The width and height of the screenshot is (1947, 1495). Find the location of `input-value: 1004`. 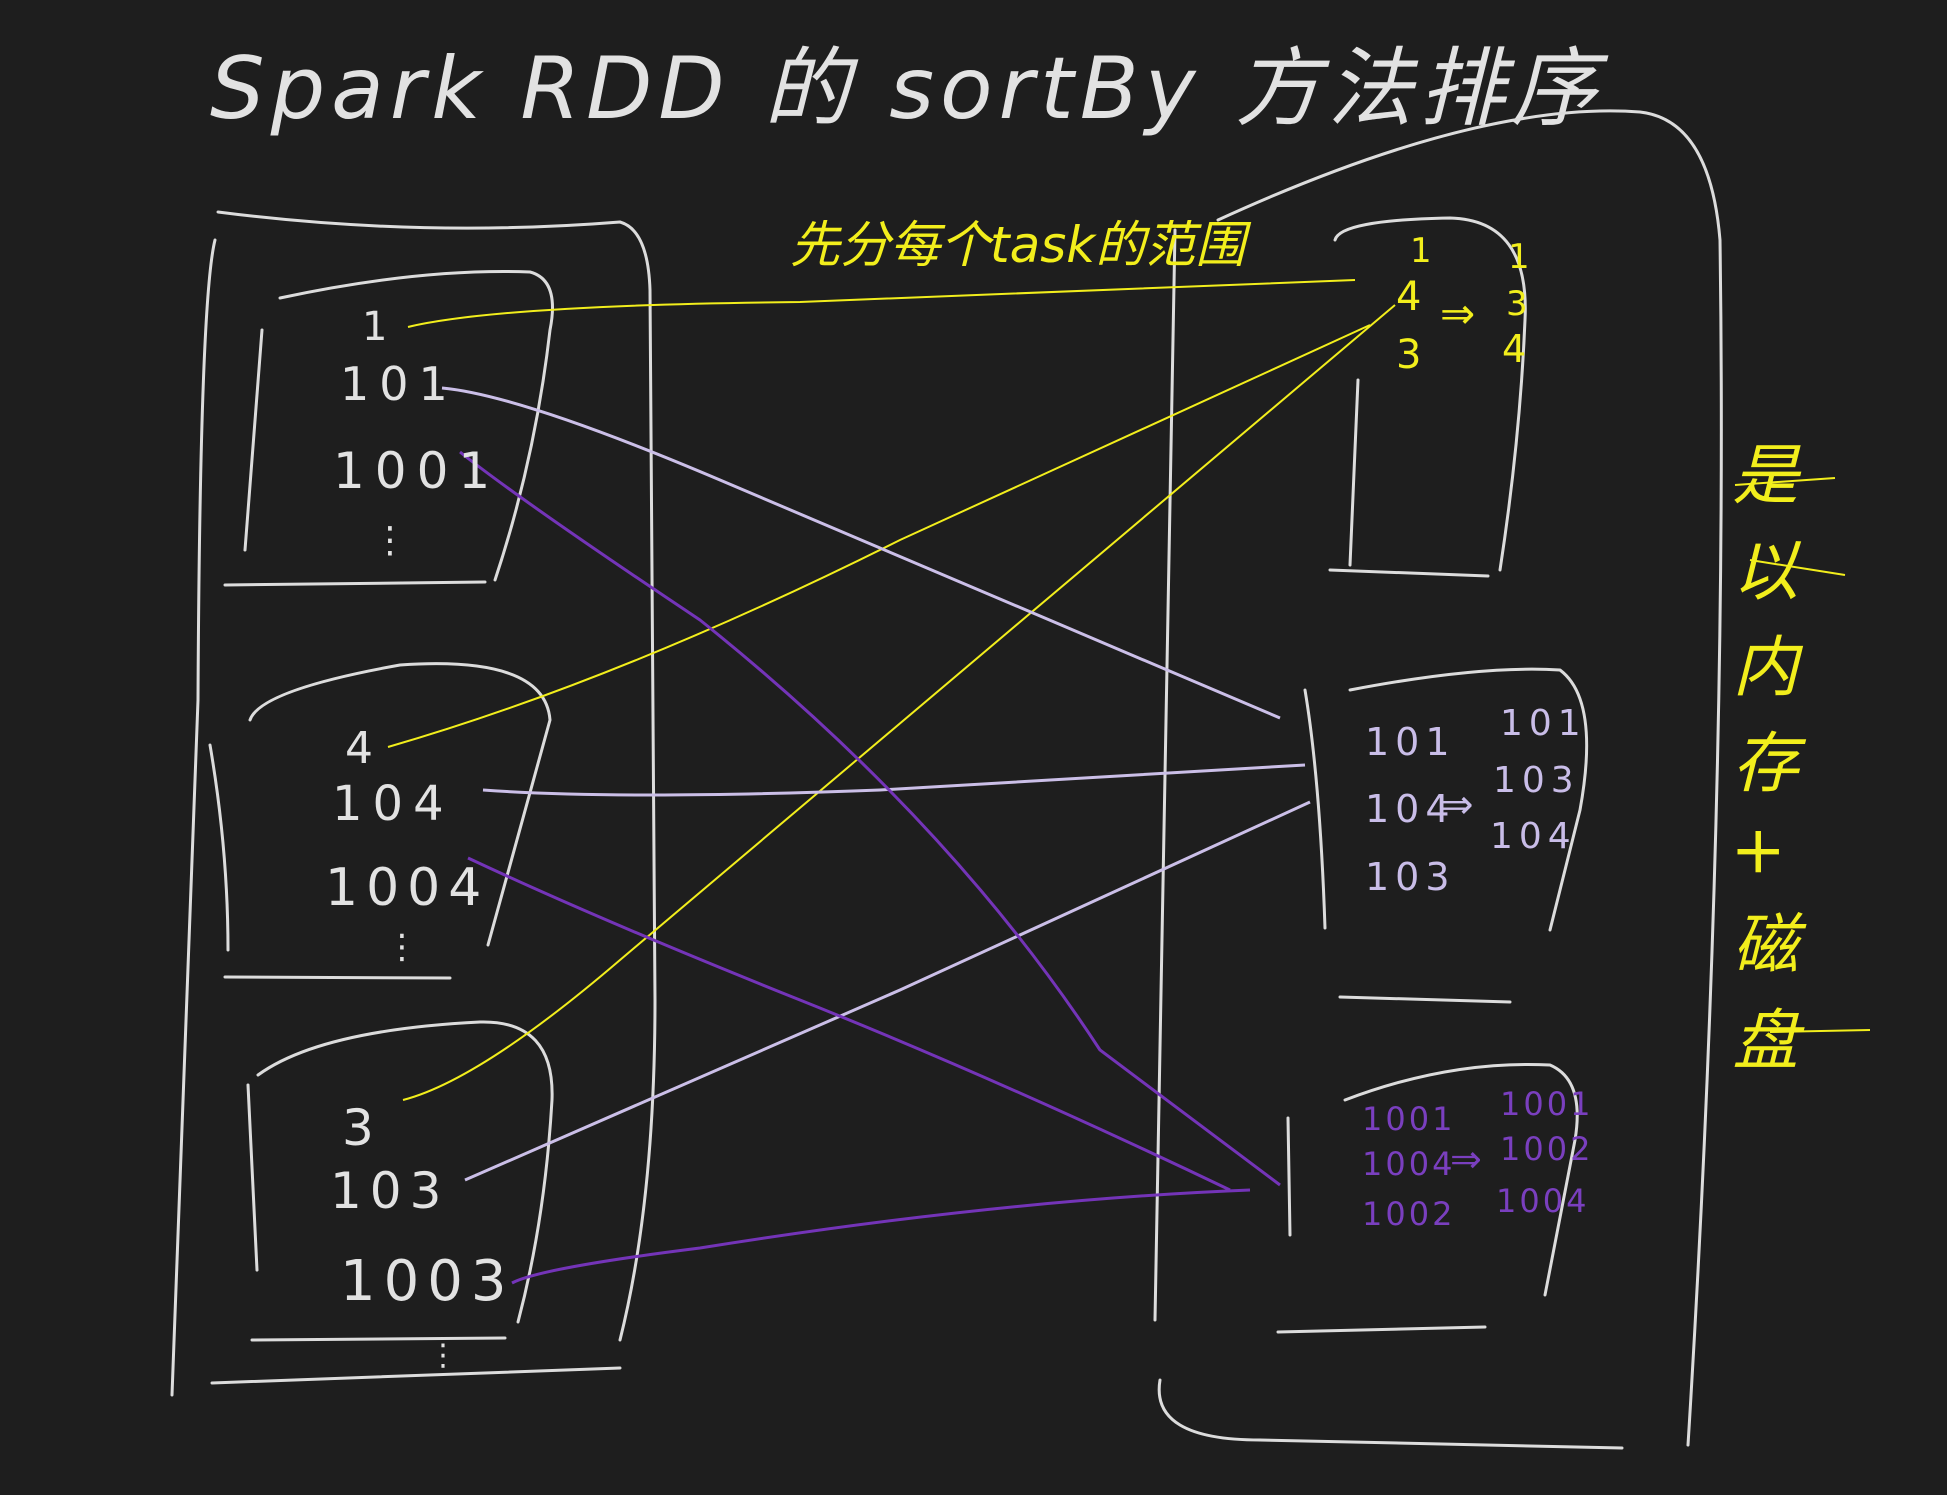

input-value: 1004 is located at coordinates (1408, 1164).